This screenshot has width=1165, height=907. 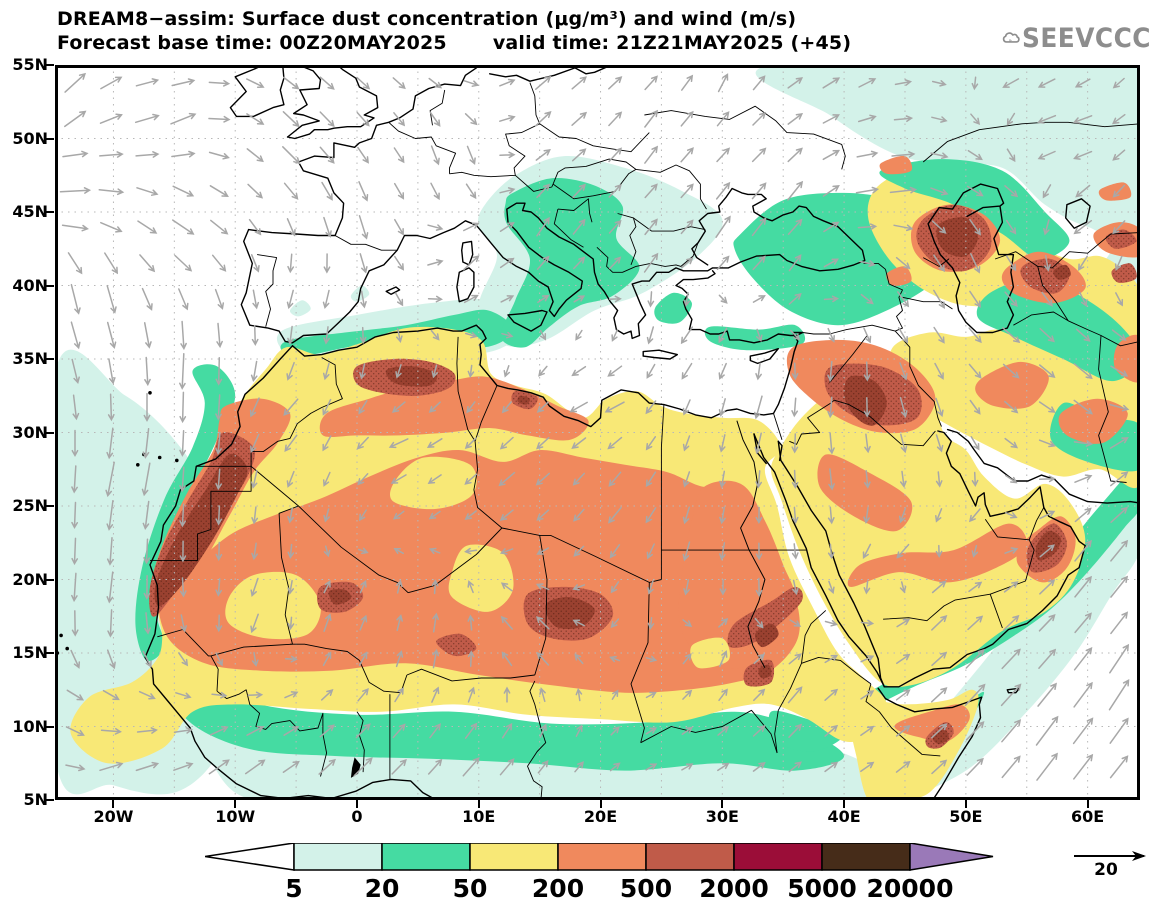 What do you see at coordinates (30, 432) in the screenshot?
I see `lat-axis-label: 30N` at bounding box center [30, 432].